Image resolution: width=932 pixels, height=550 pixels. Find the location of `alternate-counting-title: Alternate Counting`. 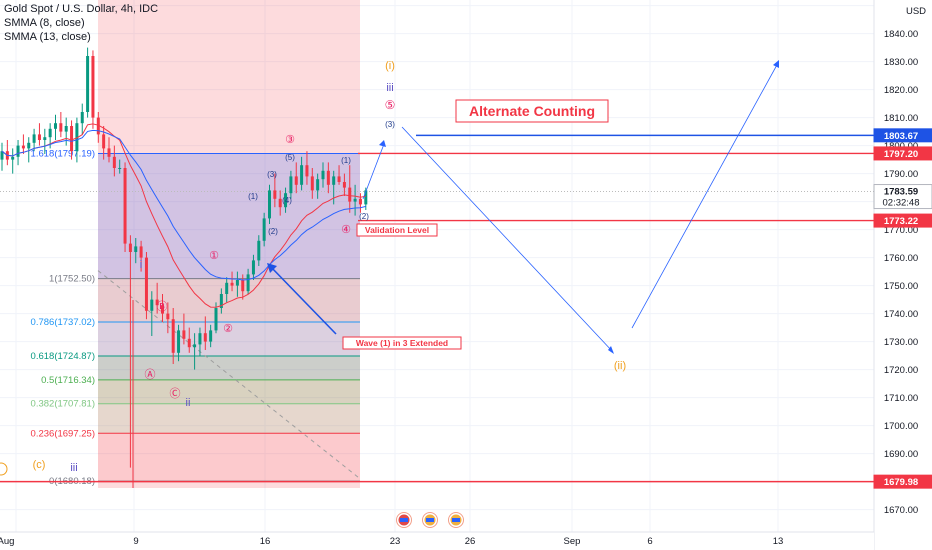

alternate-counting-title: Alternate Counting is located at coordinates (532, 111).